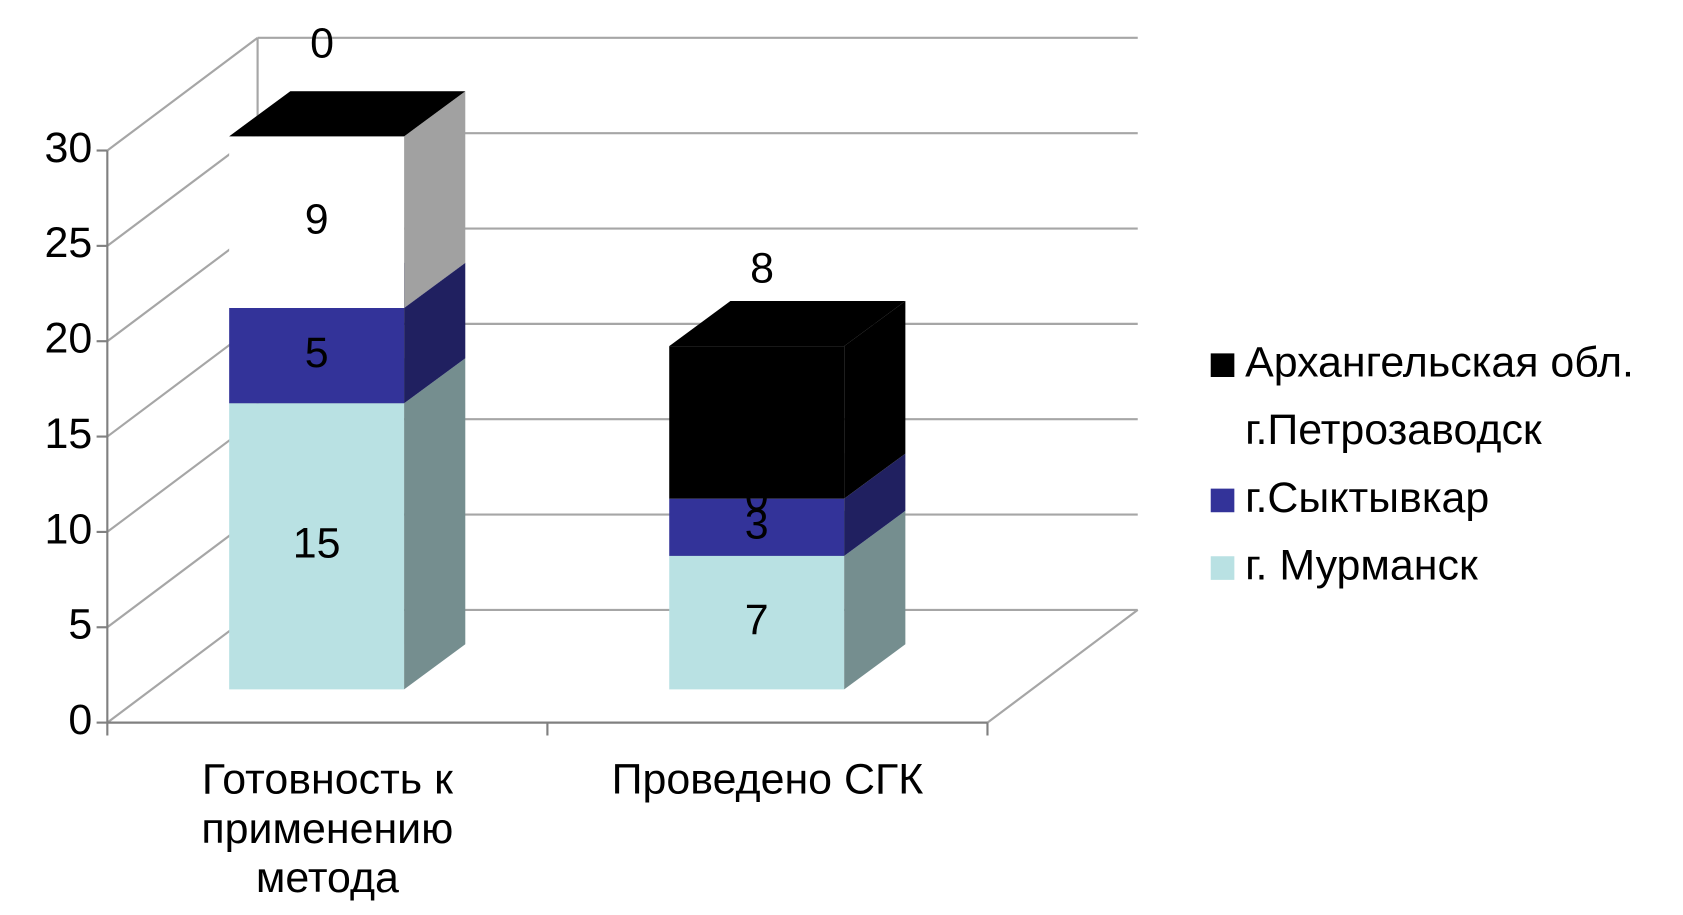 The height and width of the screenshot is (915, 1683). Describe the element at coordinates (182, 94) in the screenshot. I see `grid-line` at that location.